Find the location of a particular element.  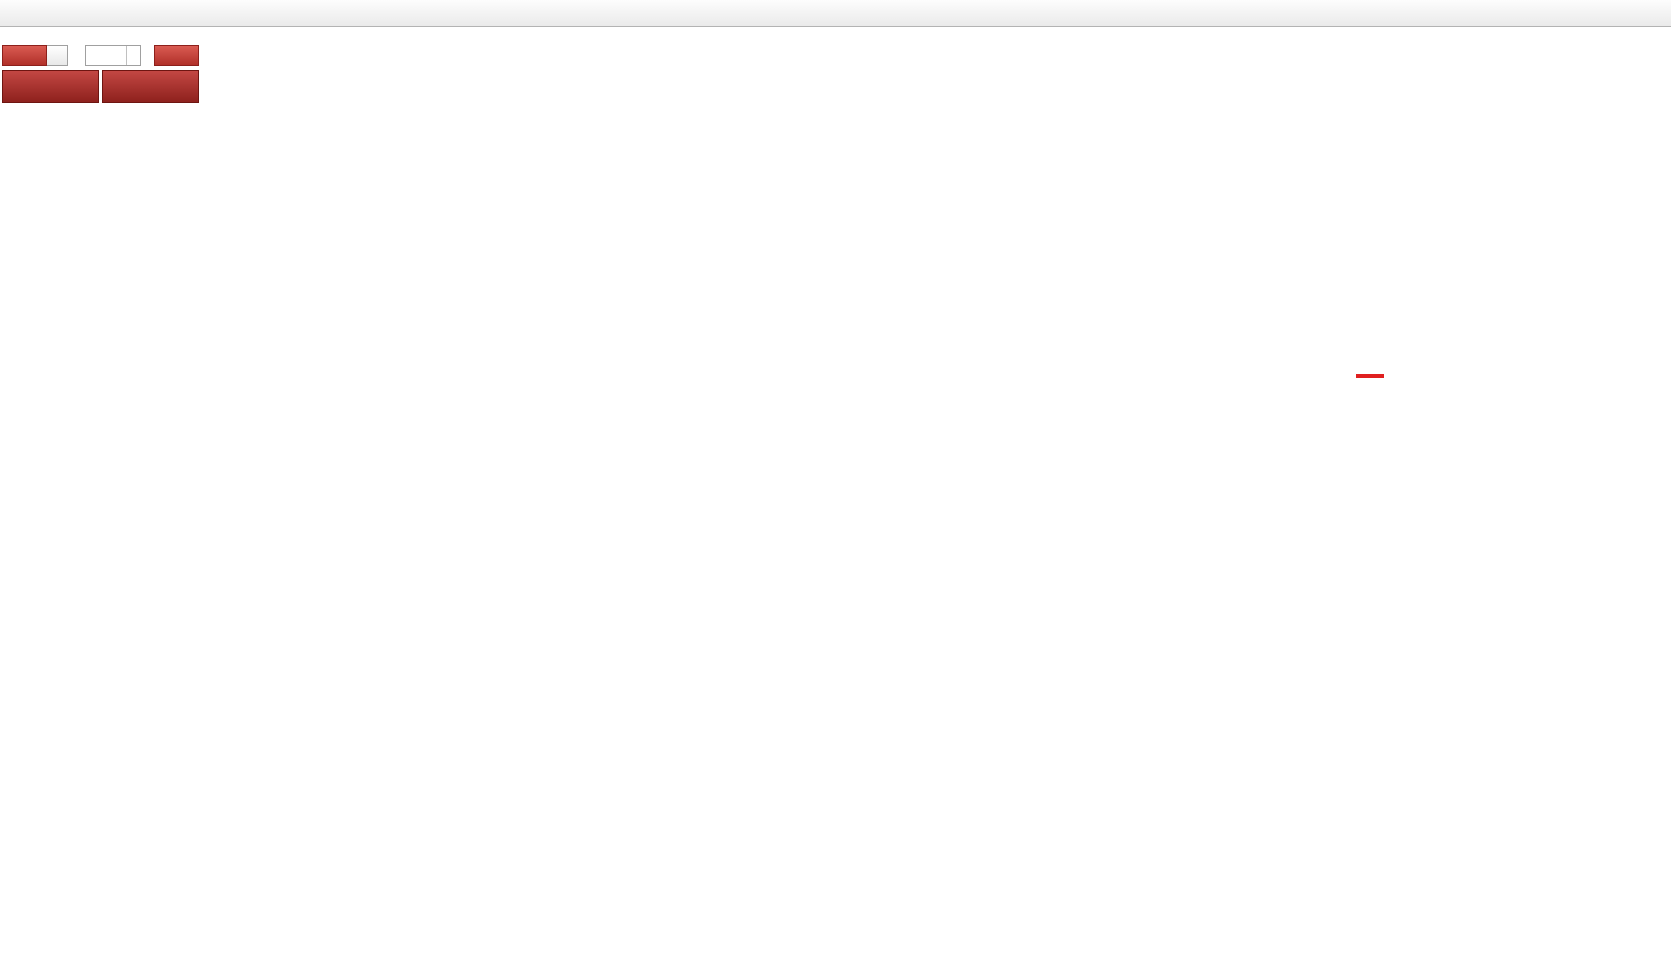

sell-button is located at coordinates (24, 55).